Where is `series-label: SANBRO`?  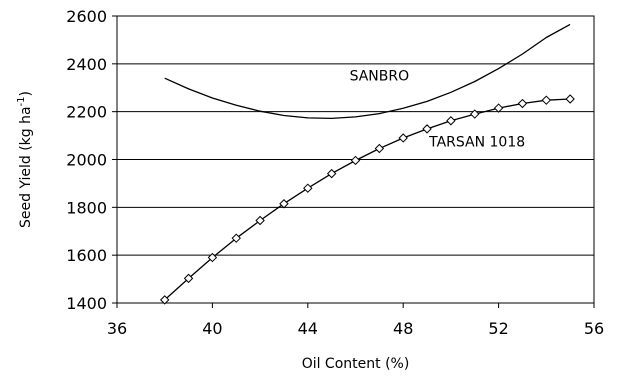 series-label: SANBRO is located at coordinates (380, 77).